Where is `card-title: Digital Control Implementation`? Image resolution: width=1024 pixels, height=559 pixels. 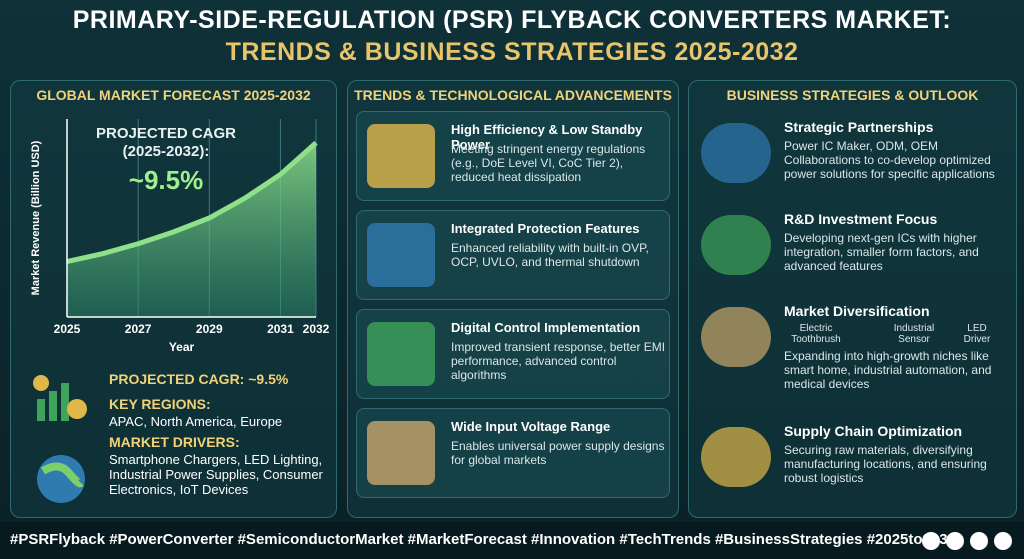 card-title: Digital Control Implementation is located at coordinates (546, 327).